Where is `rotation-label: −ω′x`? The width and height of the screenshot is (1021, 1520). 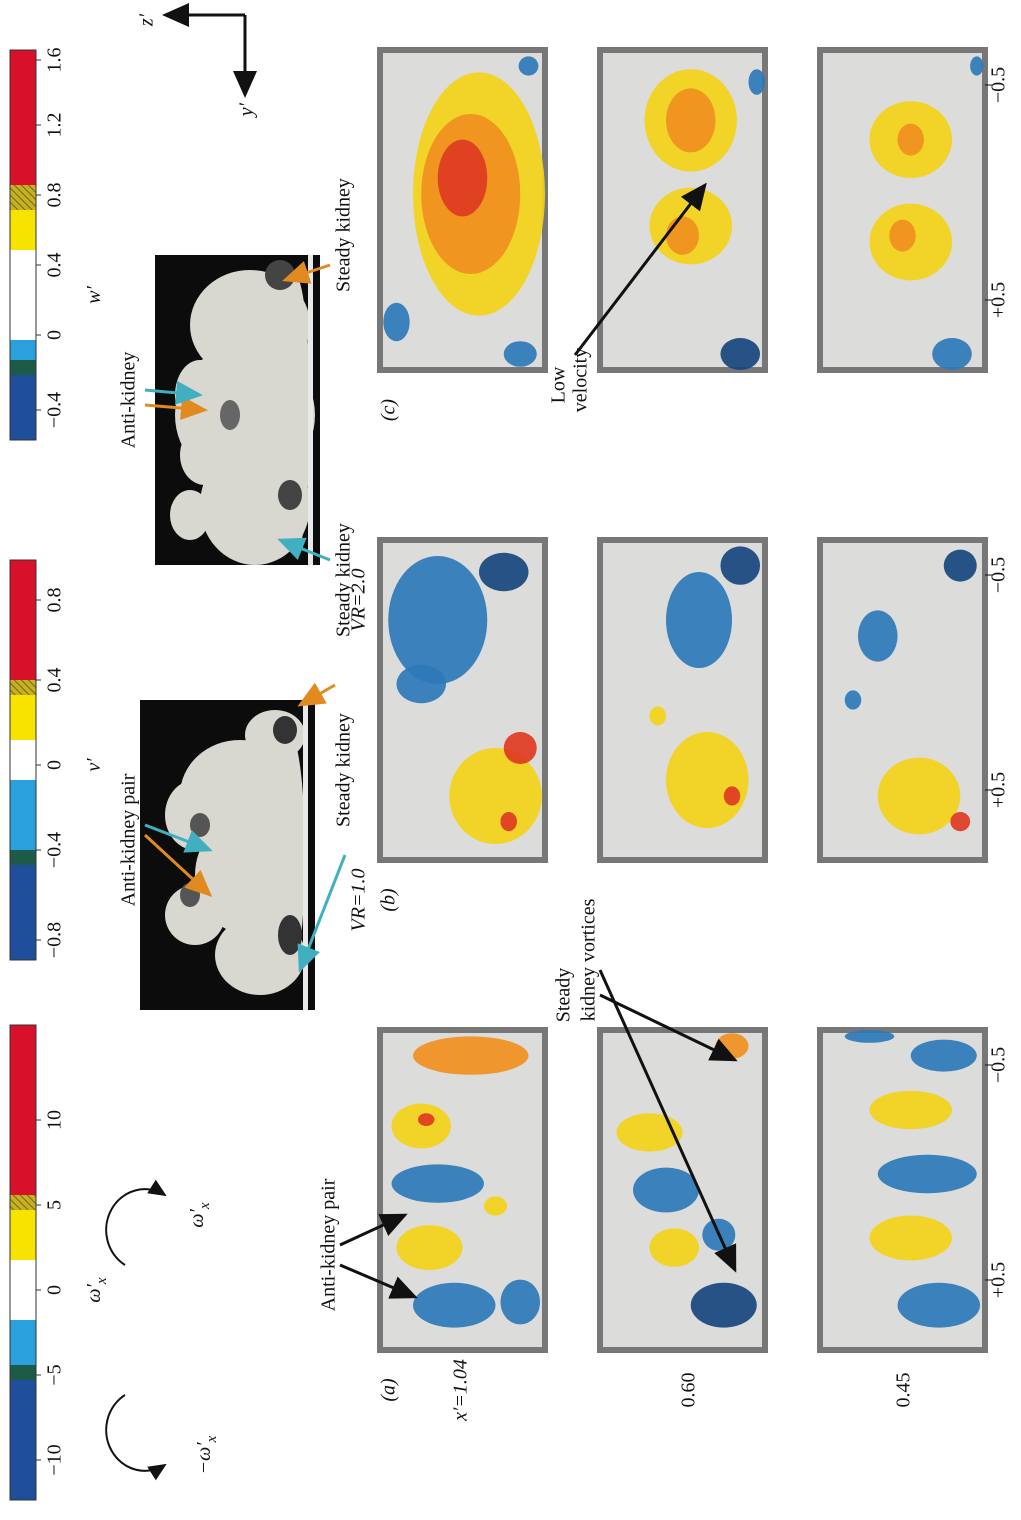
rotation-label: −ω′x is located at coordinates (207, 1454).